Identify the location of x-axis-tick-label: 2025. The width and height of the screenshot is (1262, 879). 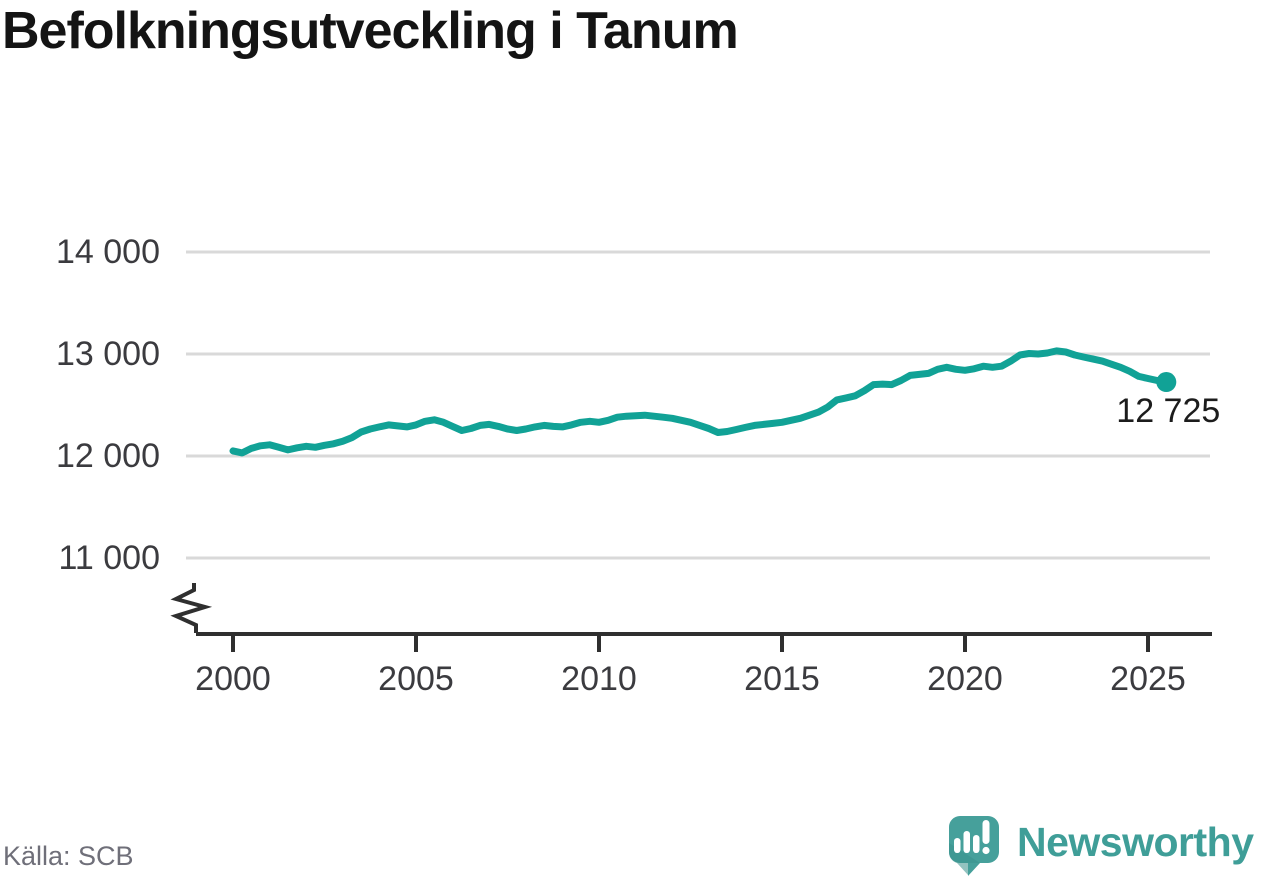
(1148, 679).